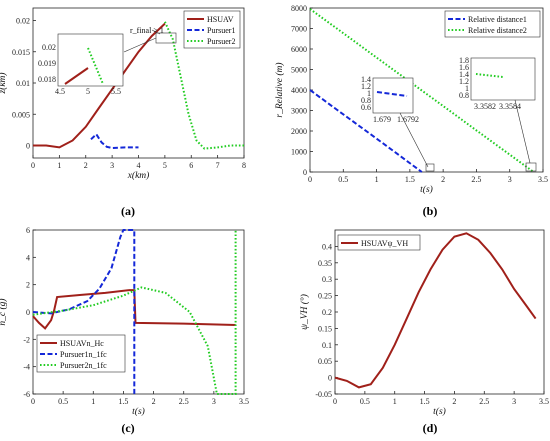 The image size is (550, 441). What do you see at coordinates (218, 165) in the screenshot?
I see `x-tick-label: 7` at bounding box center [218, 165].